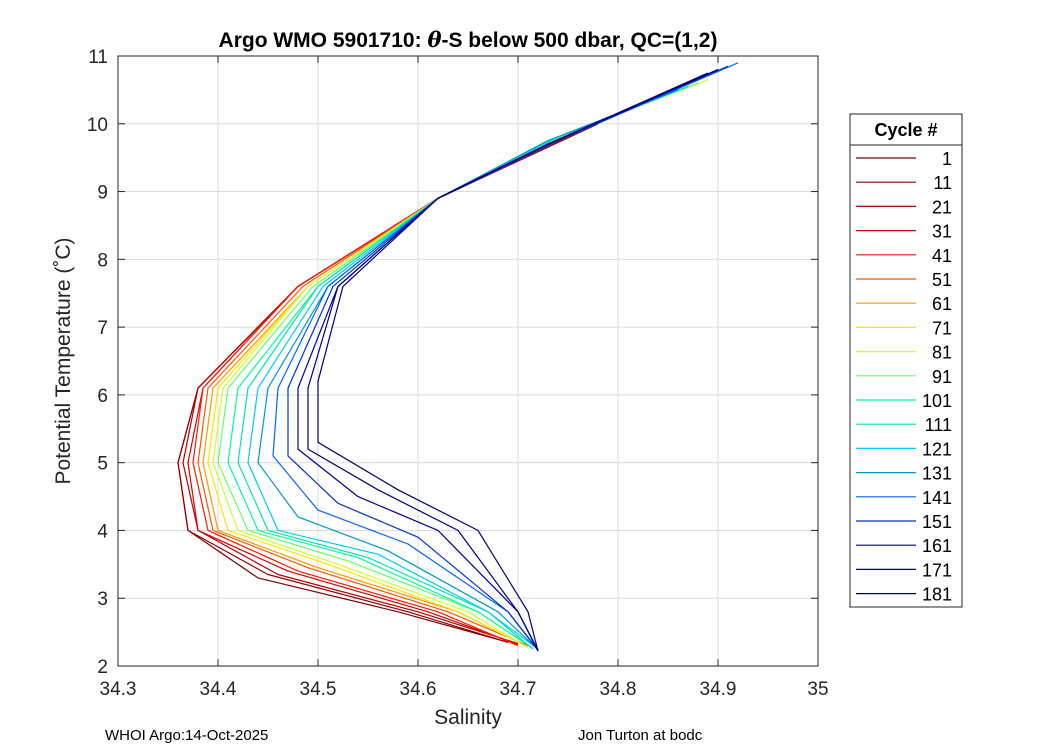 The width and height of the screenshot is (1050, 750). Describe the element at coordinates (817, 689) in the screenshot. I see `x-tick-label: 35` at that location.